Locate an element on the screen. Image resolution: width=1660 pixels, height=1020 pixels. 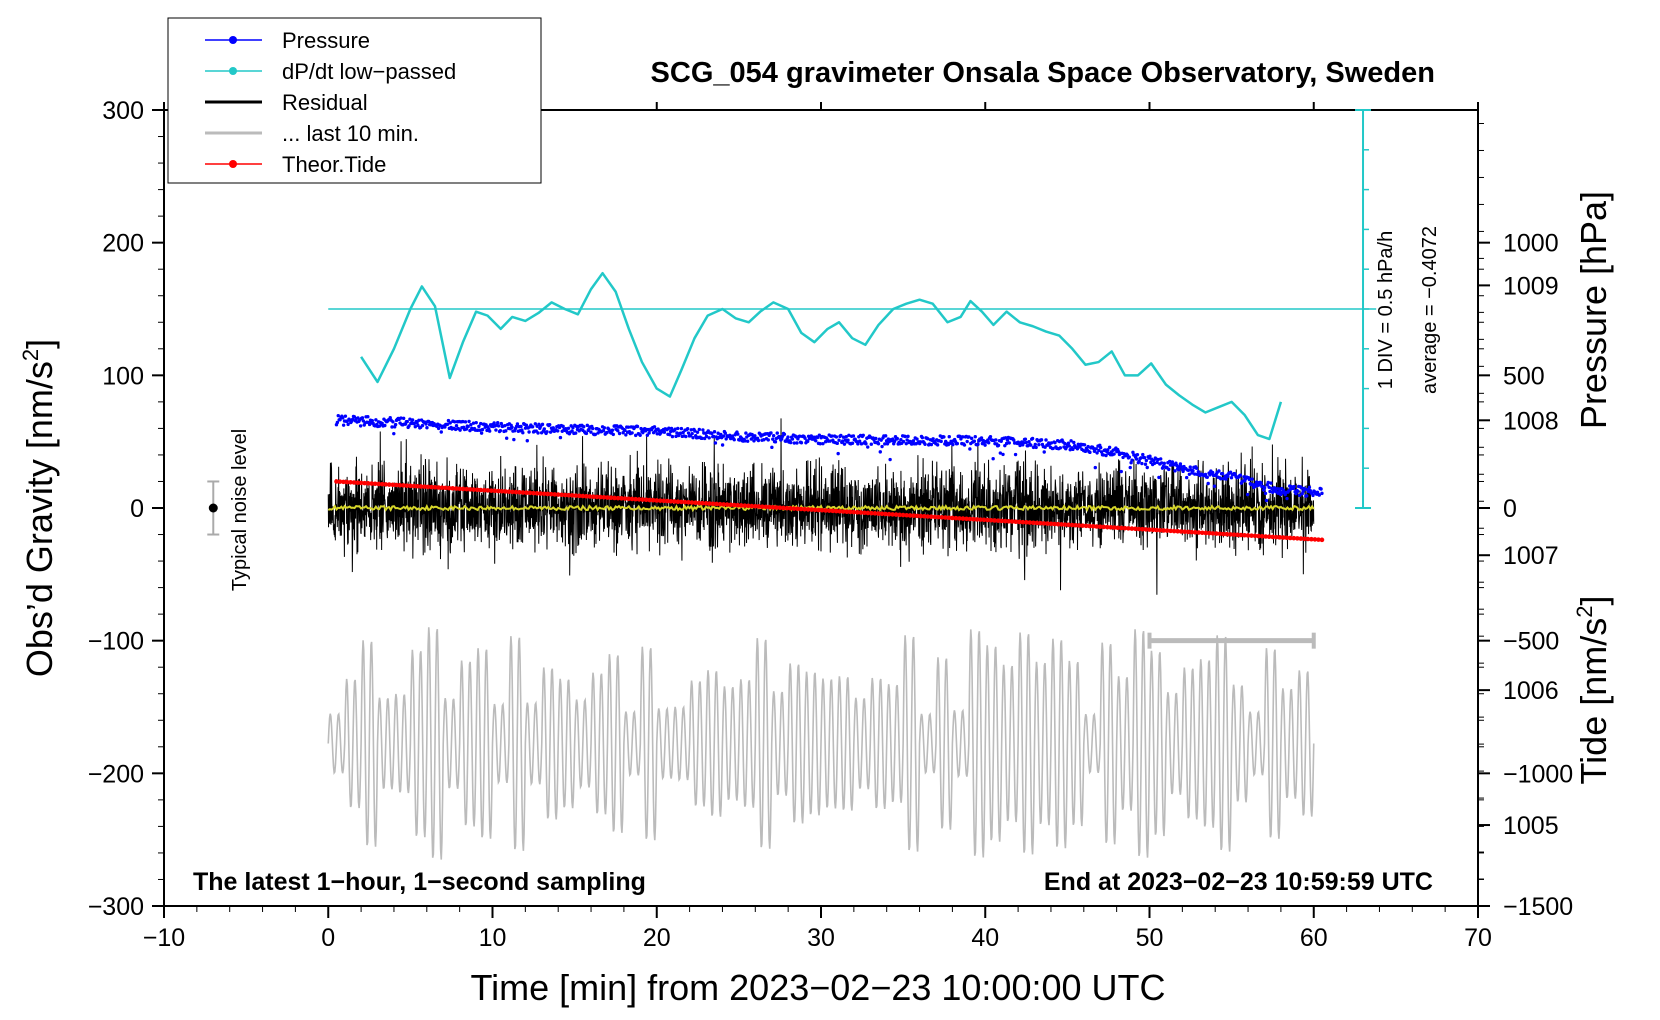
y-tick-label: −100 is located at coordinates (116, 642).